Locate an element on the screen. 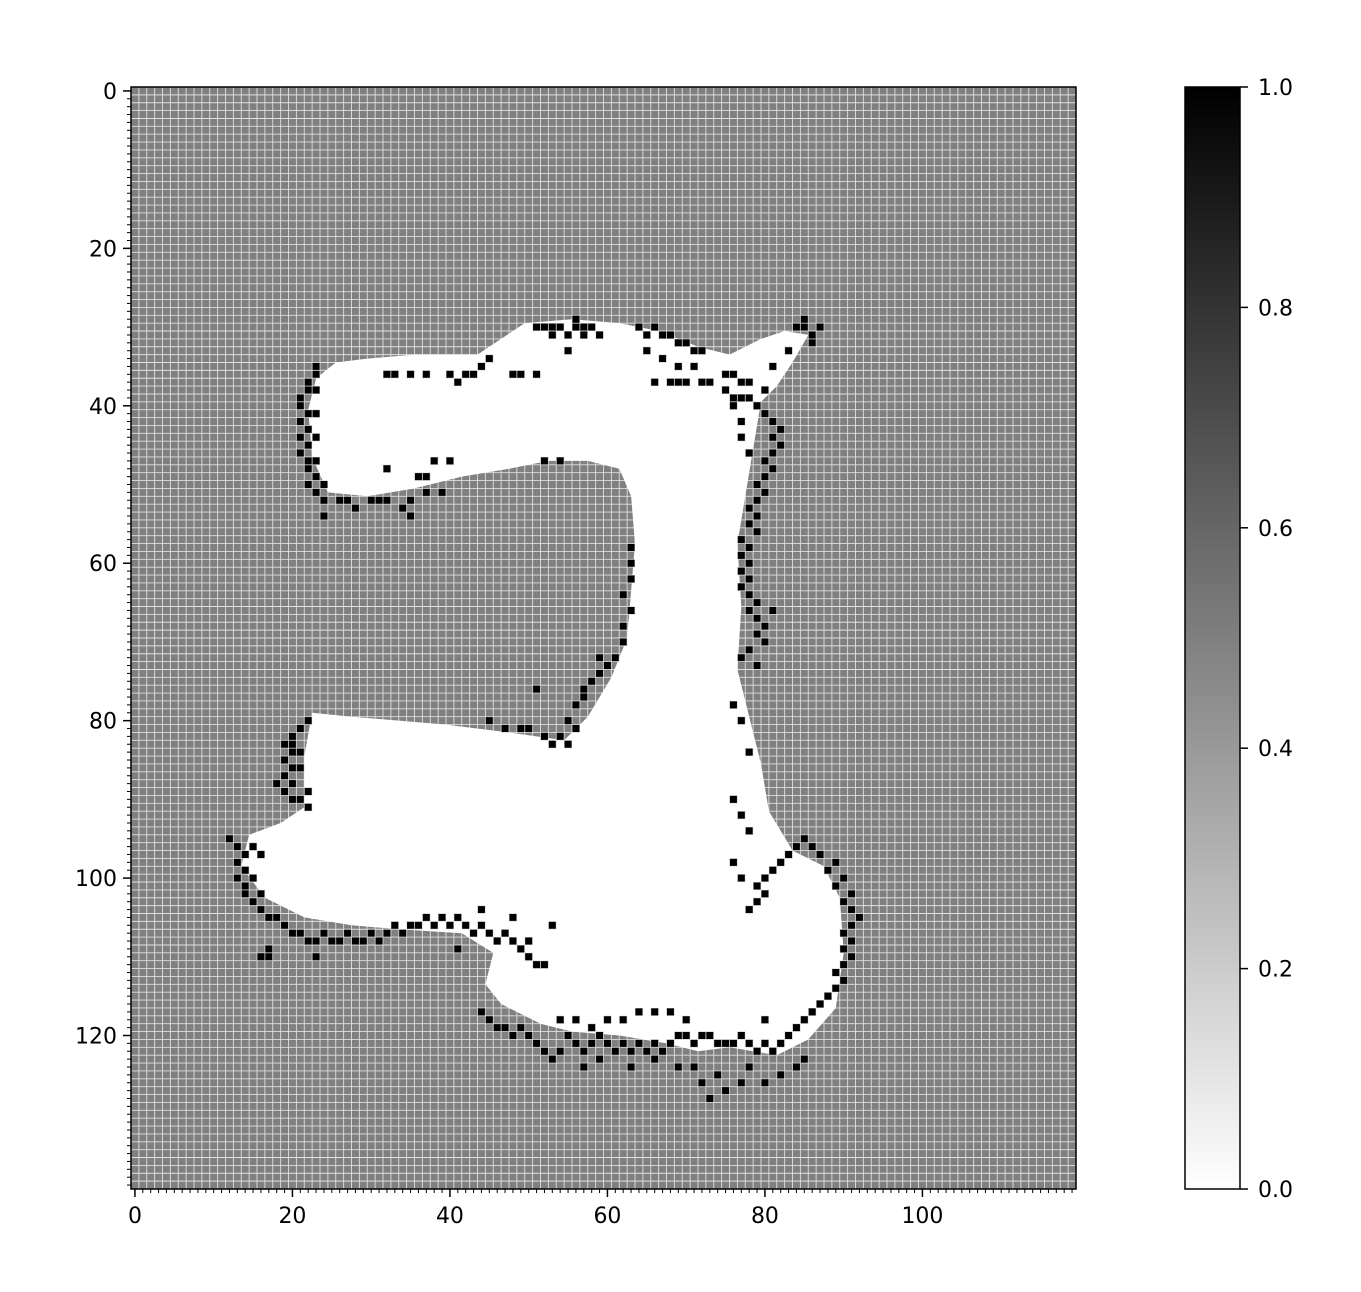 Image resolution: width=1361 pixels, height=1292 pixels. colorbar-tick-label: 1.0 is located at coordinates (1275, 88).